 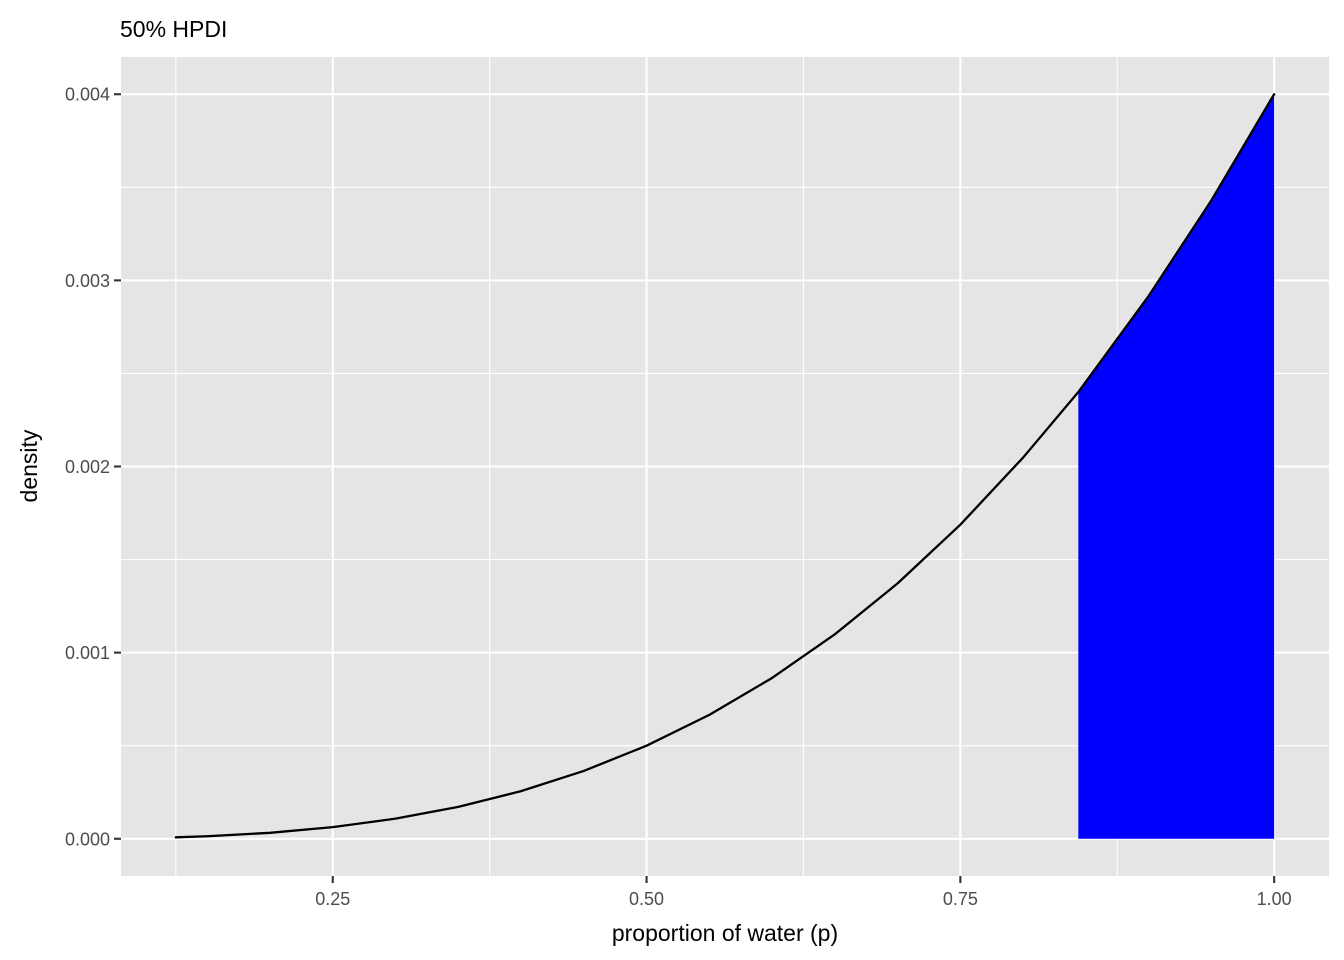 What do you see at coordinates (29, 465) in the screenshot?
I see `y-axis-title: density` at bounding box center [29, 465].